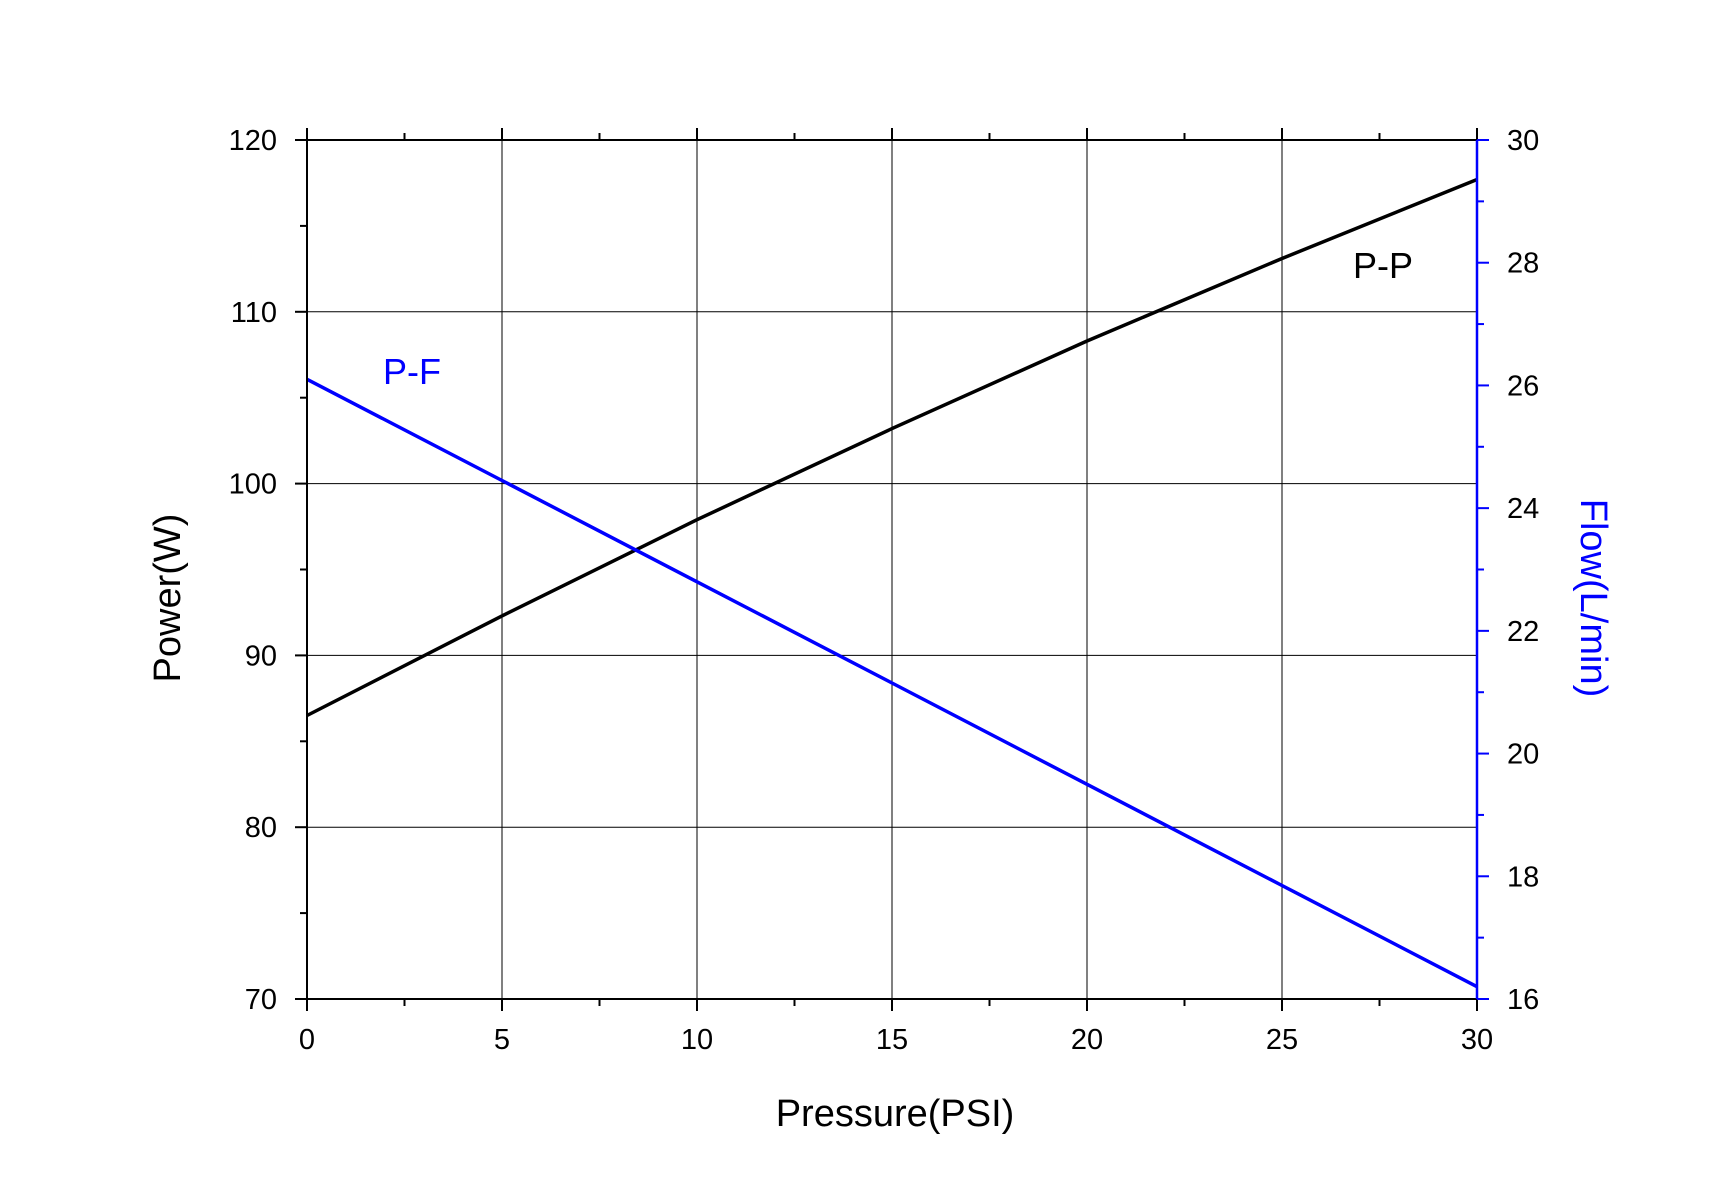 This screenshot has height=1194, width=1710. I want to click on x-tick-label: 10, so click(697, 1040).